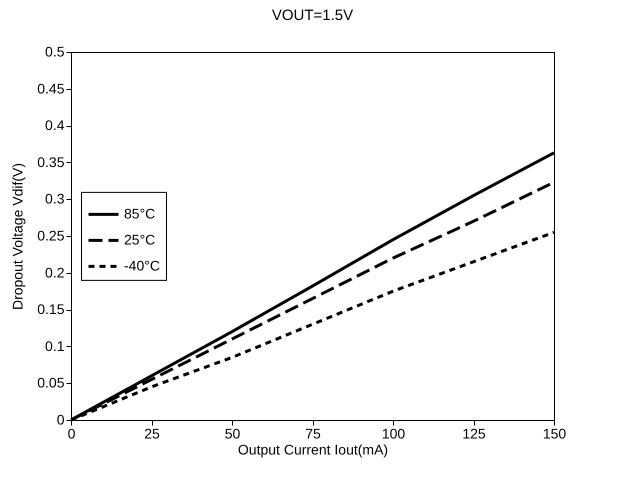 This screenshot has width=623, height=503. I want to click on x-tick-label: 125, so click(474, 434).